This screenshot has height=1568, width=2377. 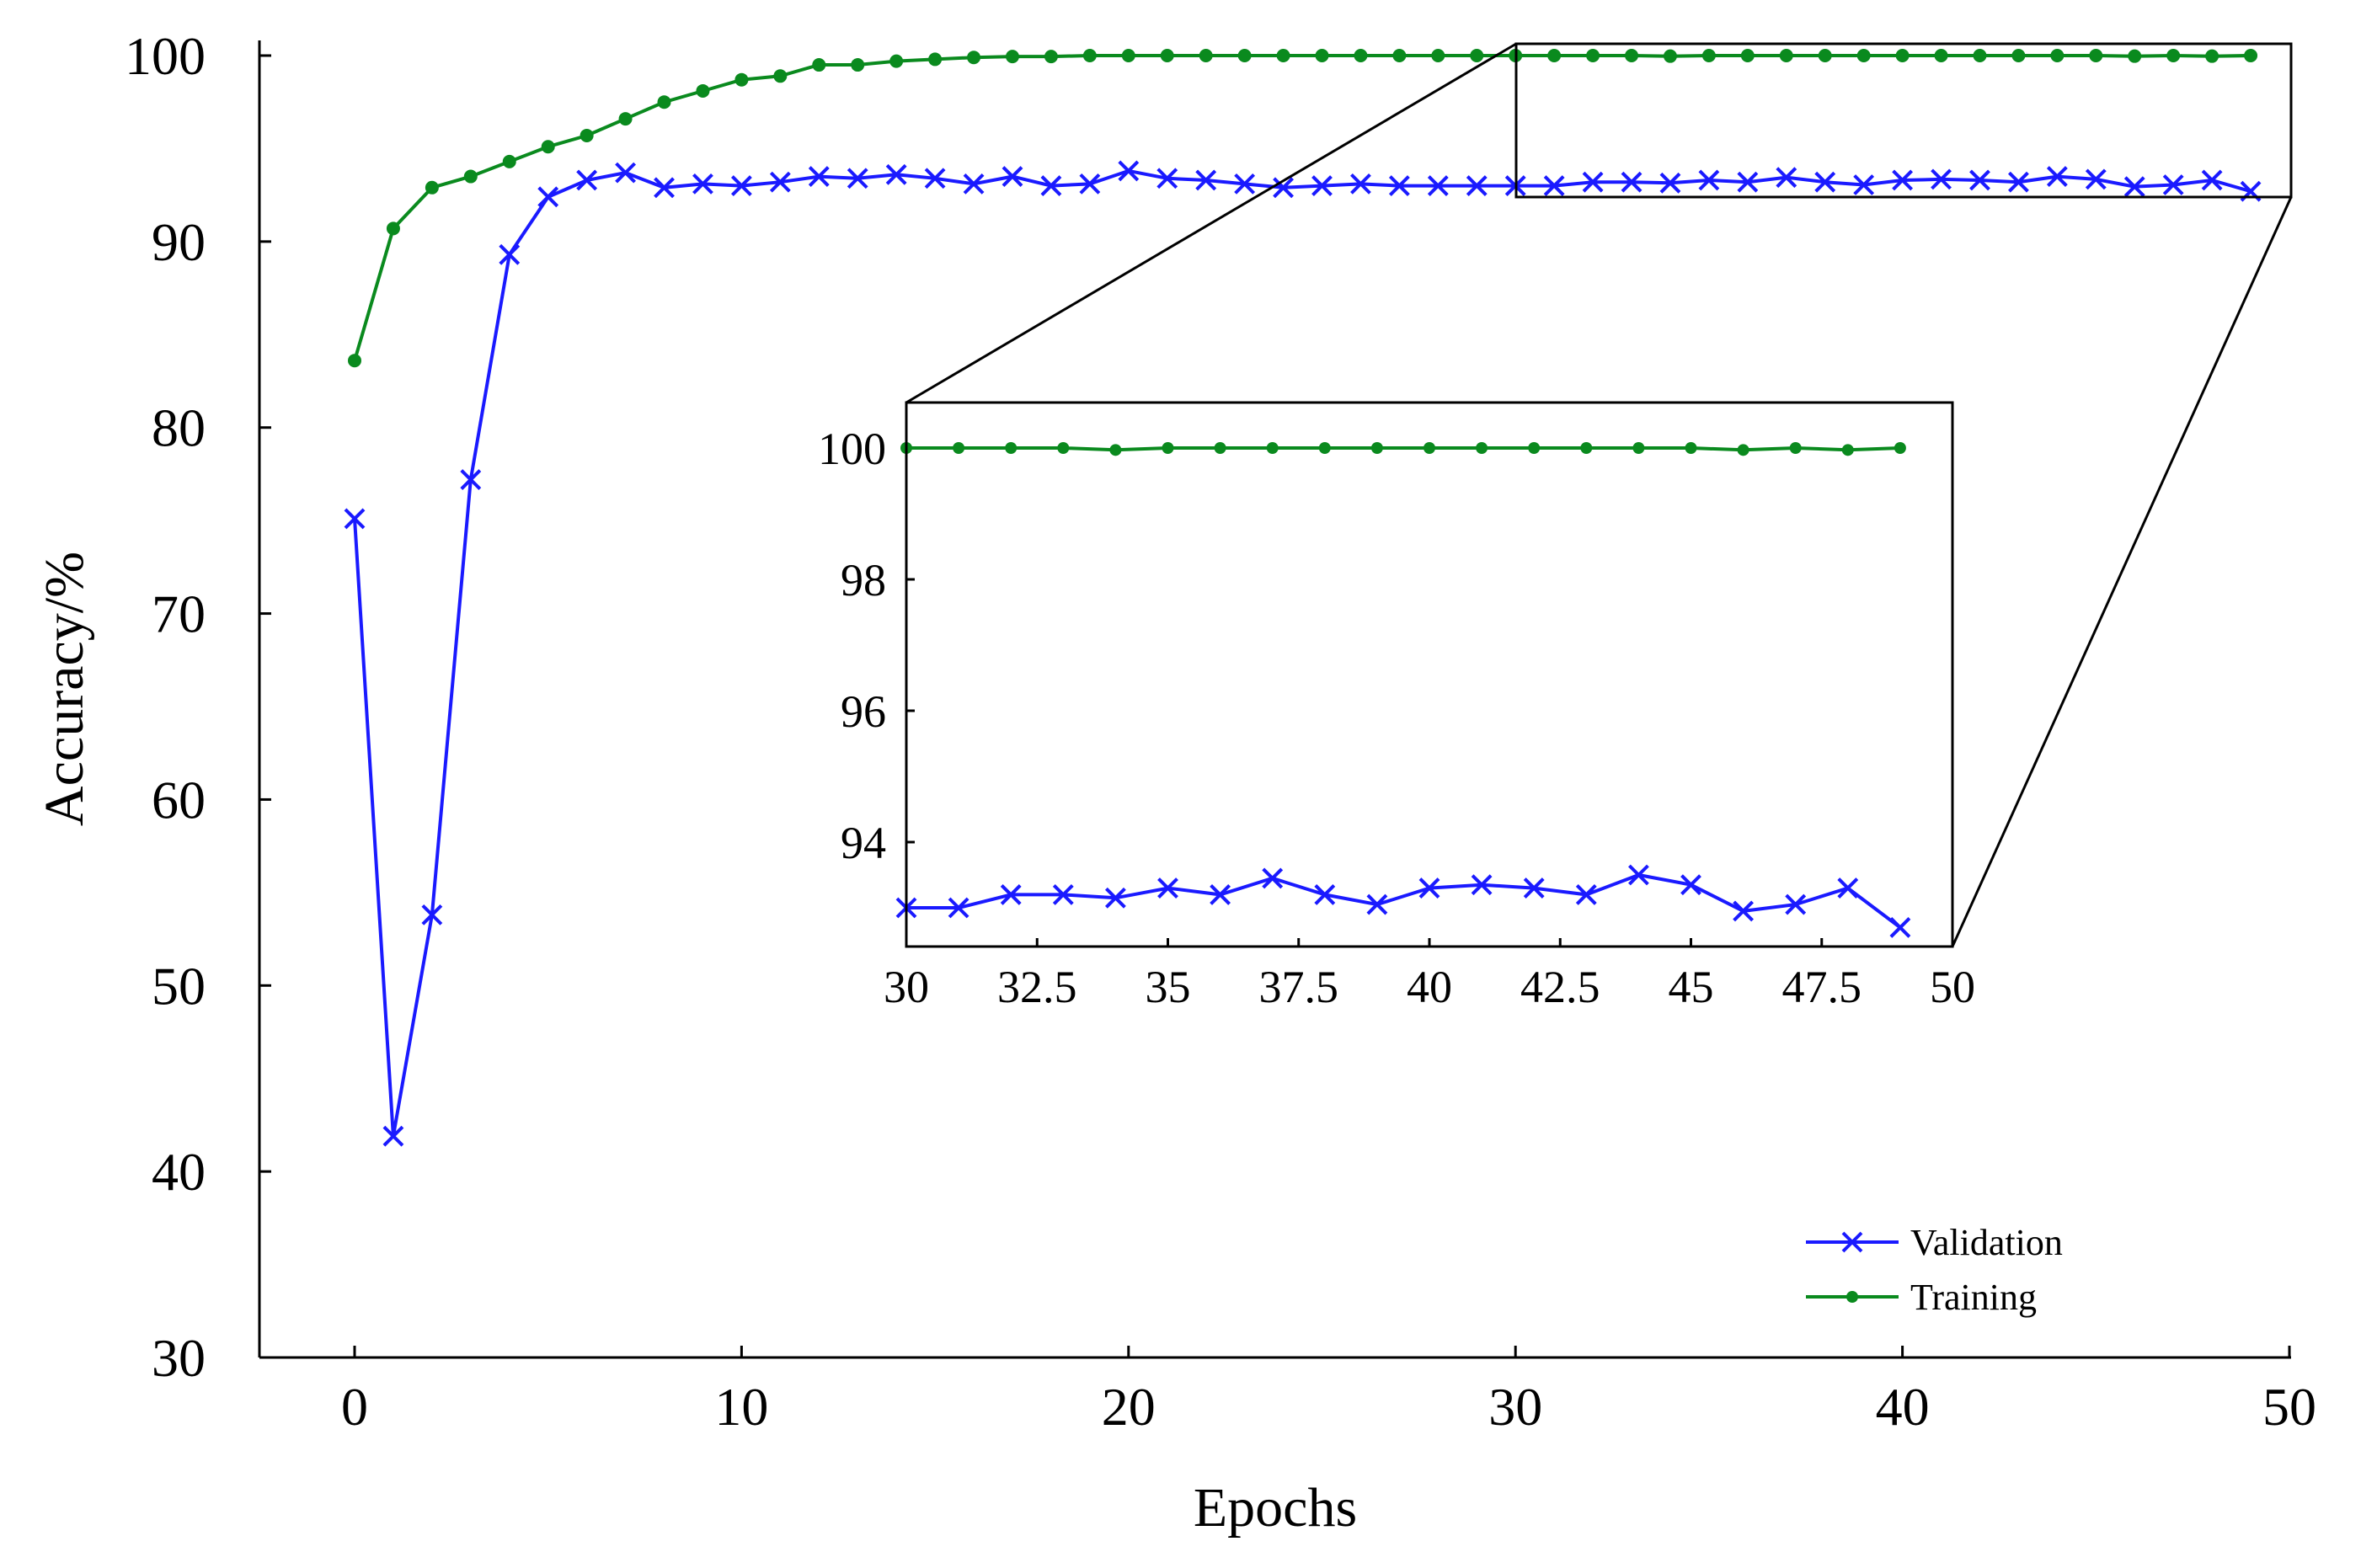 What do you see at coordinates (179, 242) in the screenshot?
I see `main-y-tick-label: 90` at bounding box center [179, 242].